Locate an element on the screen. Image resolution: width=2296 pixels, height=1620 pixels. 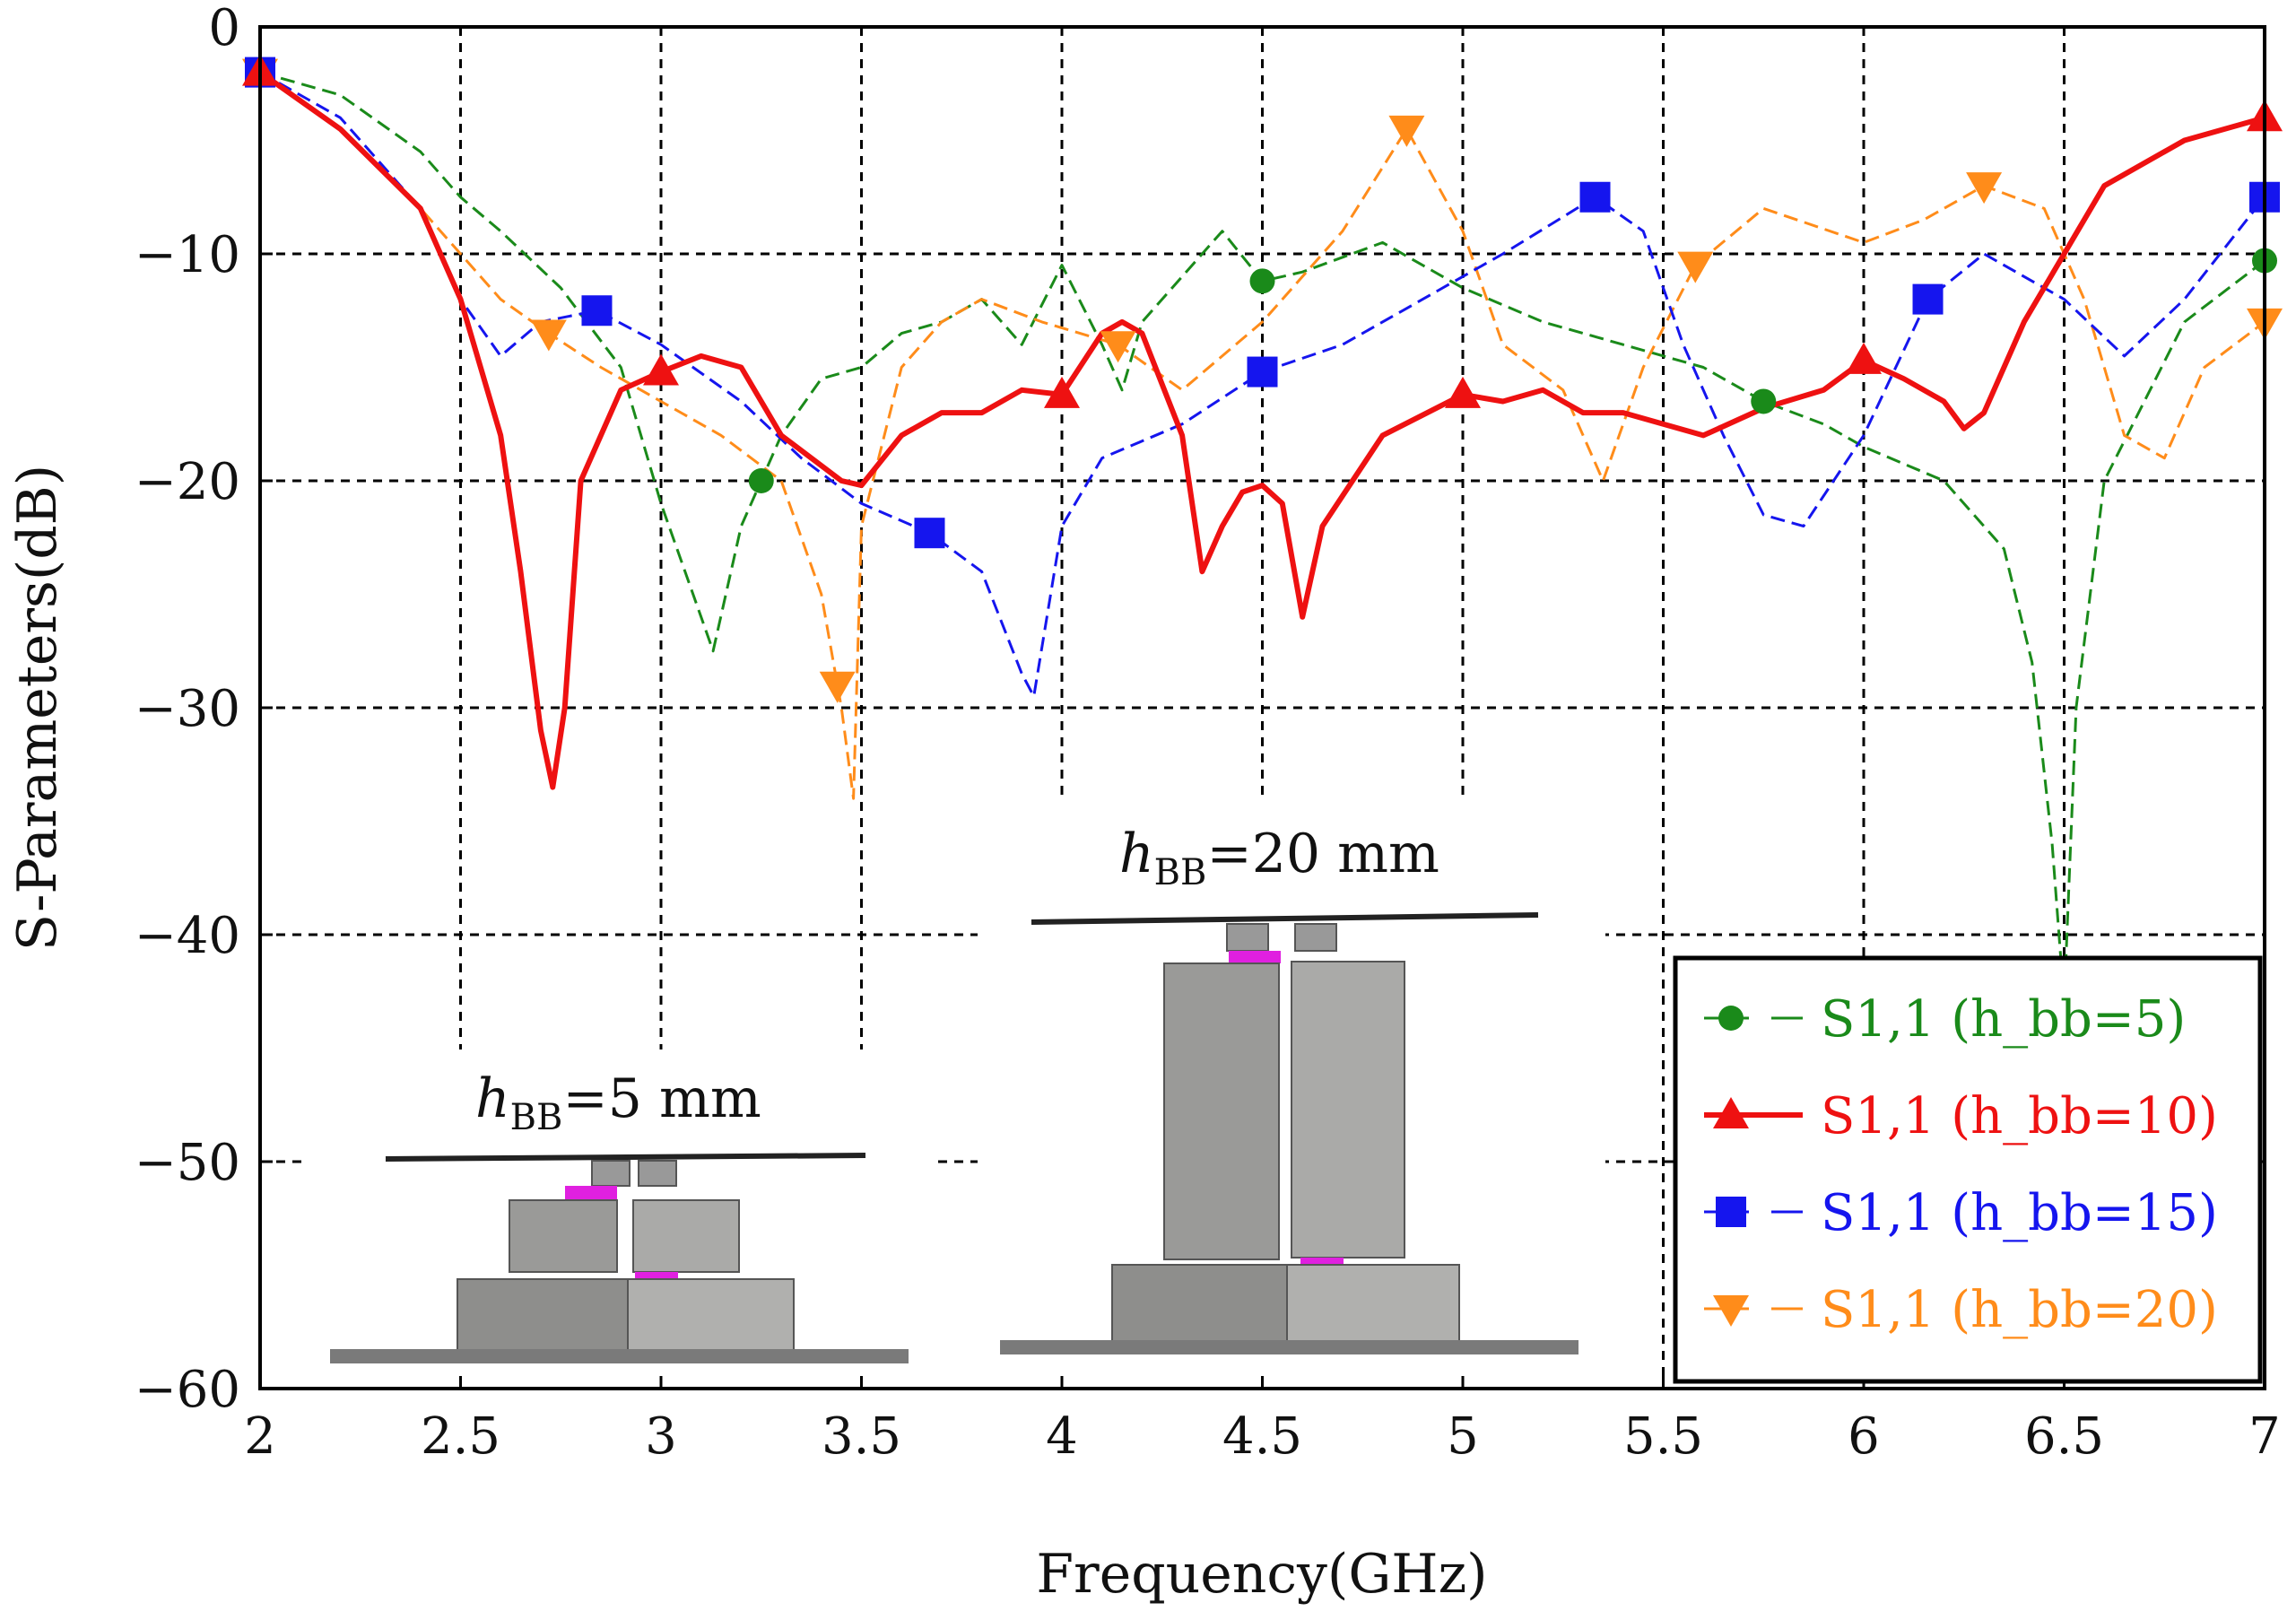
legend-label-s1-1-h-bb-5: S1,1 (h_bb=5) is located at coordinates (2003, 1020).